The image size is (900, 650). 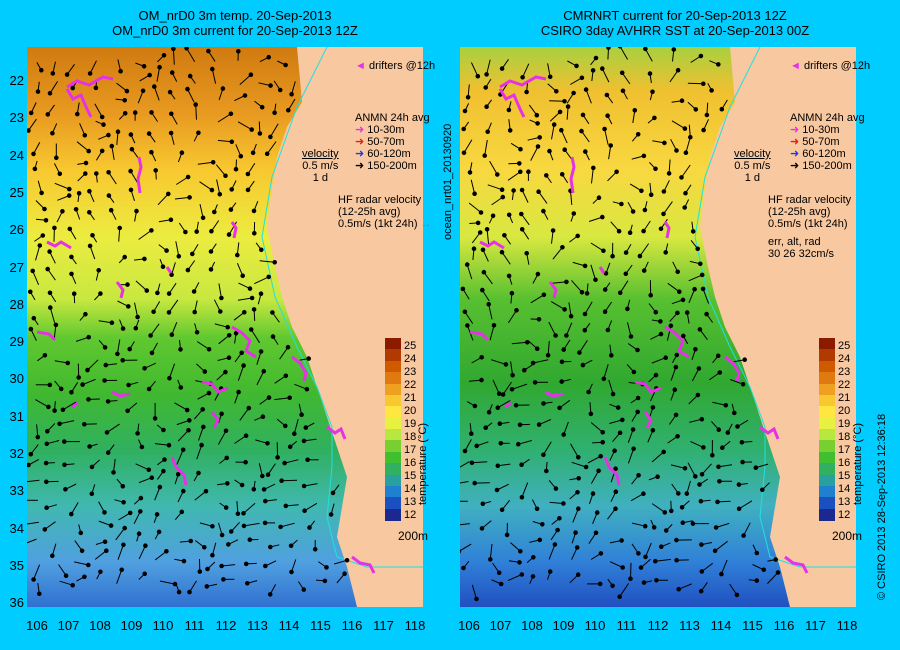 What do you see at coordinates (320, 178) in the screenshot?
I see `velocity-time: 1 d` at bounding box center [320, 178].